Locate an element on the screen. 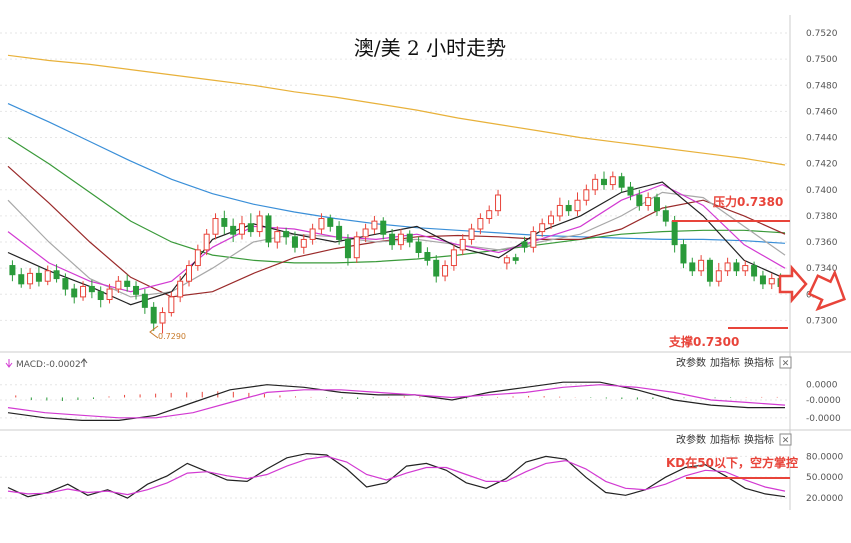 This screenshot has width=851, height=543. kd-panel: 80.0000 50.0000 20.0000 is located at coordinates (421, 478).